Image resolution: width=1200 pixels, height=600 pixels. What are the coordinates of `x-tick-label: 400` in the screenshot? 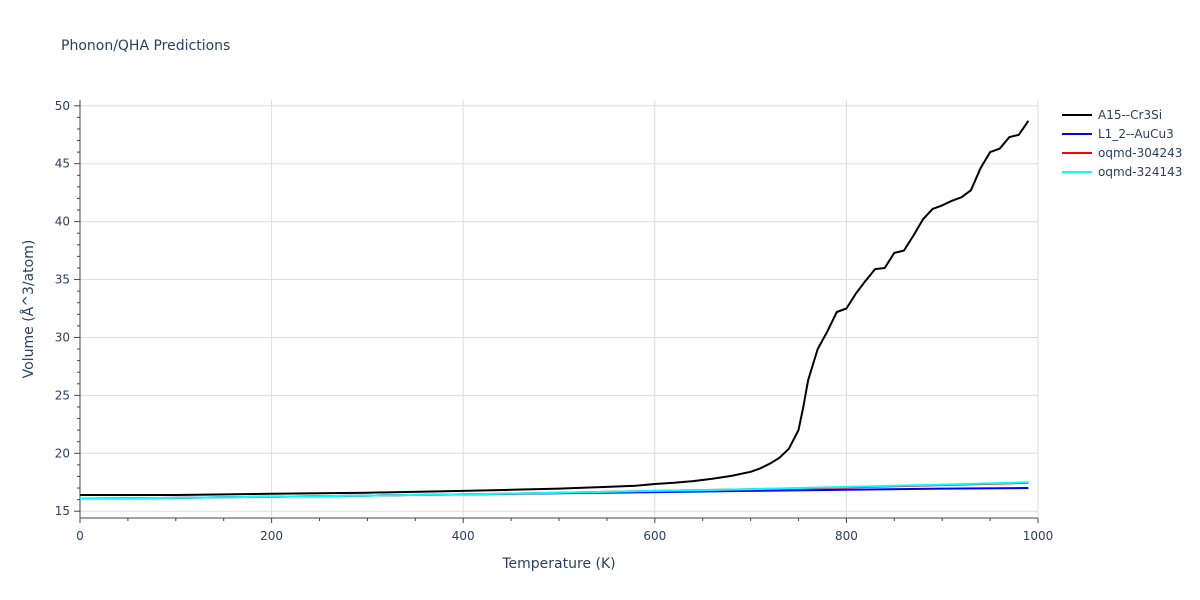 It's located at (463, 536).